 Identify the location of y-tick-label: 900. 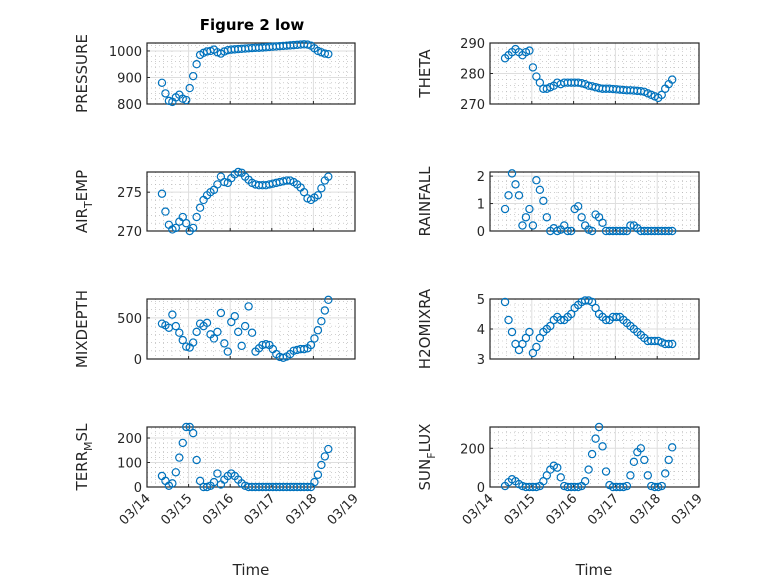
(129, 78).